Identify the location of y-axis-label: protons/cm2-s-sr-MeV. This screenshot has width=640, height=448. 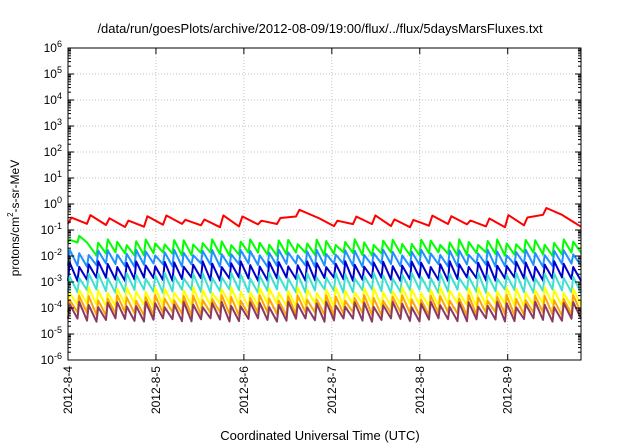
(14, 218).